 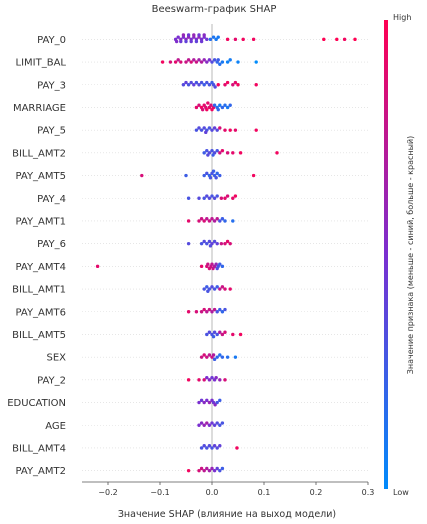 What do you see at coordinates (159, 492) in the screenshot?
I see `x-tick-label: −0.1` at bounding box center [159, 492].